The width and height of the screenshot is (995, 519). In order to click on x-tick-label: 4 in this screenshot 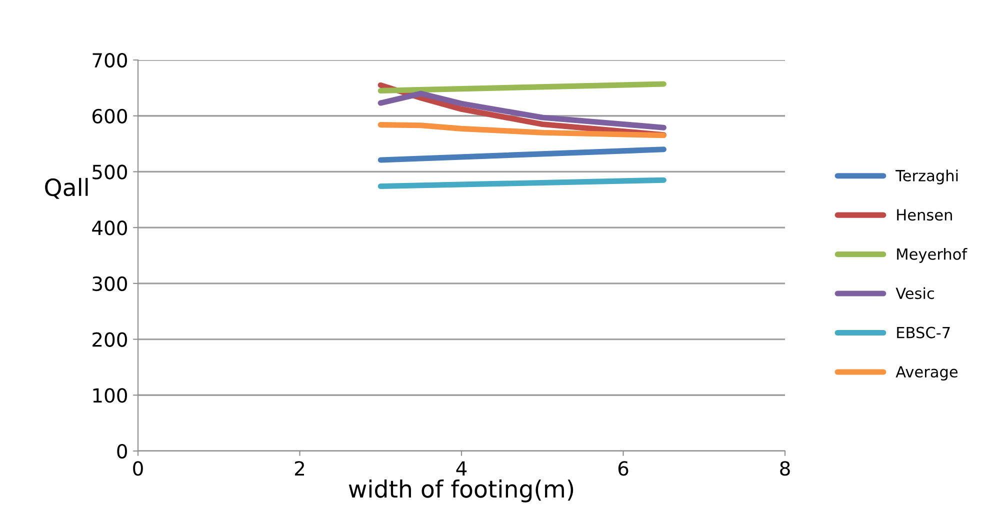, I will do `click(461, 468)`.